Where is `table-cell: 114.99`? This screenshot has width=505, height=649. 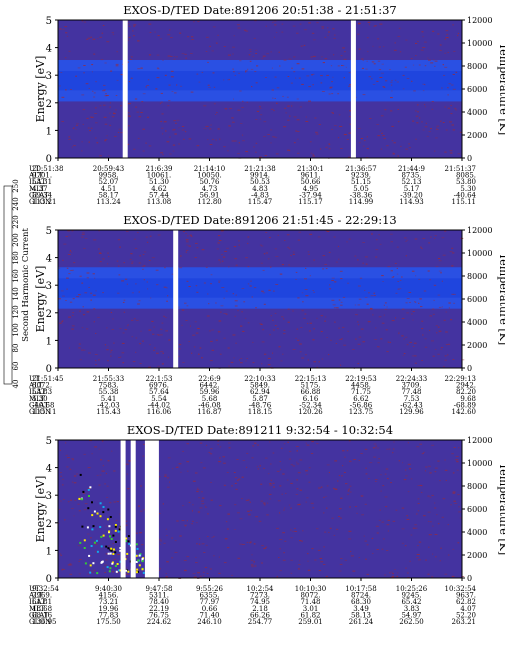 table-cell: 114.99 is located at coordinates (361, 202).